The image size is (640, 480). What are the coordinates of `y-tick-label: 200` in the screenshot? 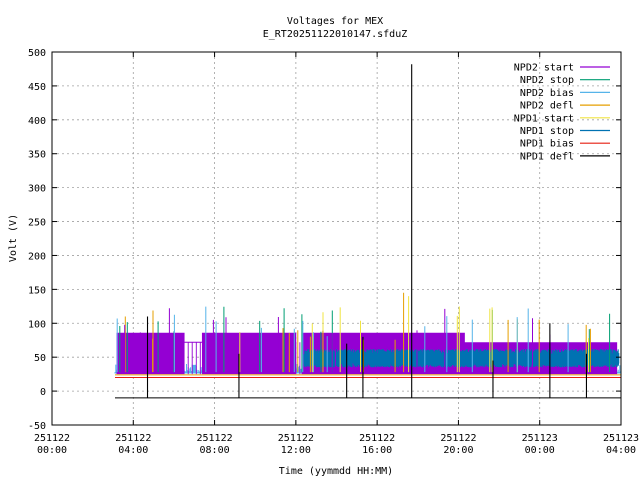 It's located at (37, 256).